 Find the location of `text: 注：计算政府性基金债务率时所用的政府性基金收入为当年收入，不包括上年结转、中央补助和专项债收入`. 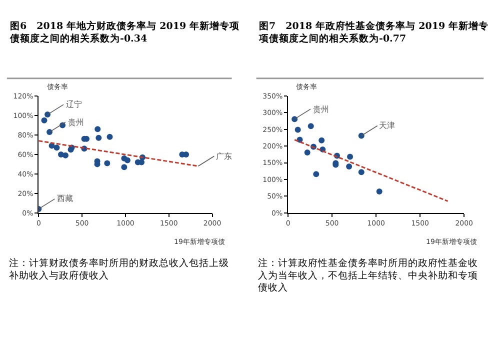

text: 注：计算政府性基金债务率时所用的政府性基金收入为当年收入，不包括上年结转、中央补助和专项债收入 is located at coordinates (368, 275).